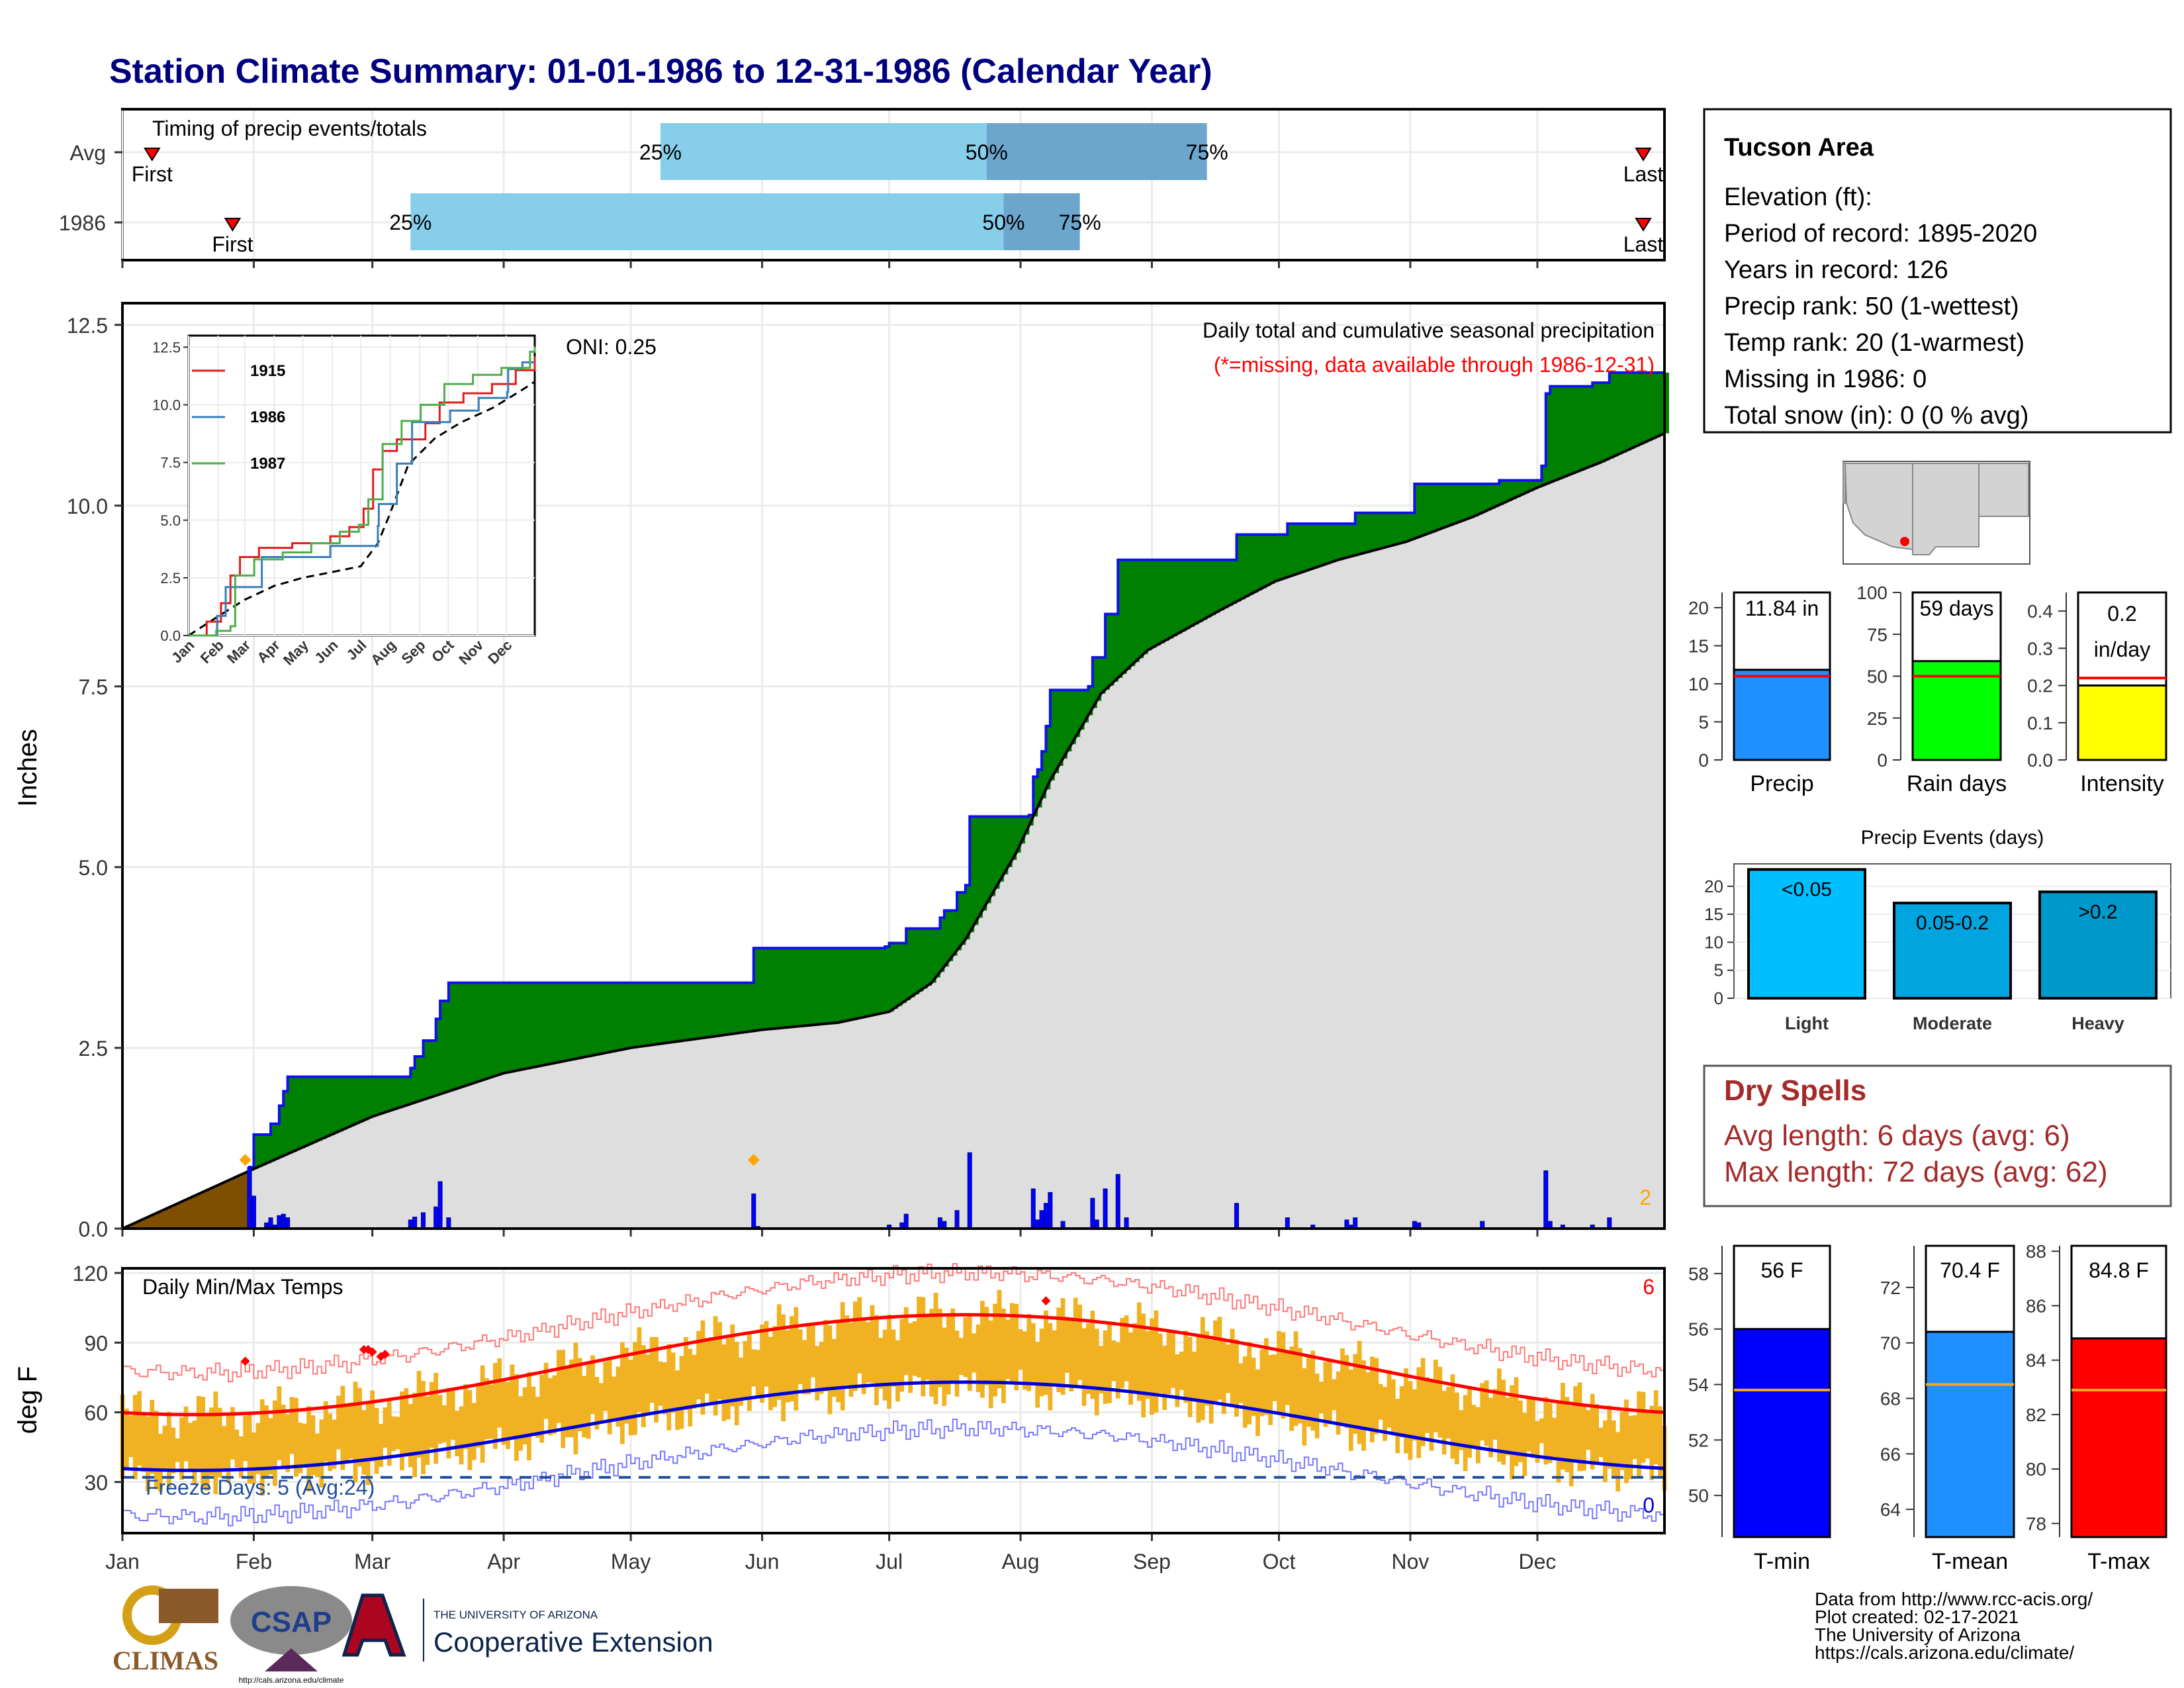 The width and height of the screenshot is (2184, 1688). What do you see at coordinates (188, 1606) in the screenshot?
I see `climas-land-icon` at bounding box center [188, 1606].